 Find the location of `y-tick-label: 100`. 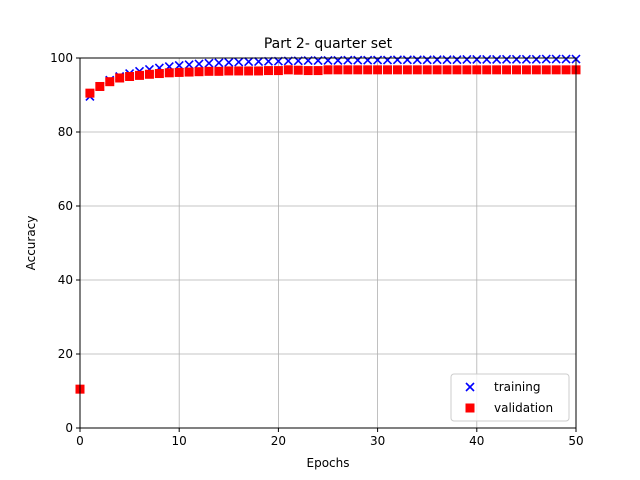

y-tick-label: 100 is located at coordinates (61, 58).